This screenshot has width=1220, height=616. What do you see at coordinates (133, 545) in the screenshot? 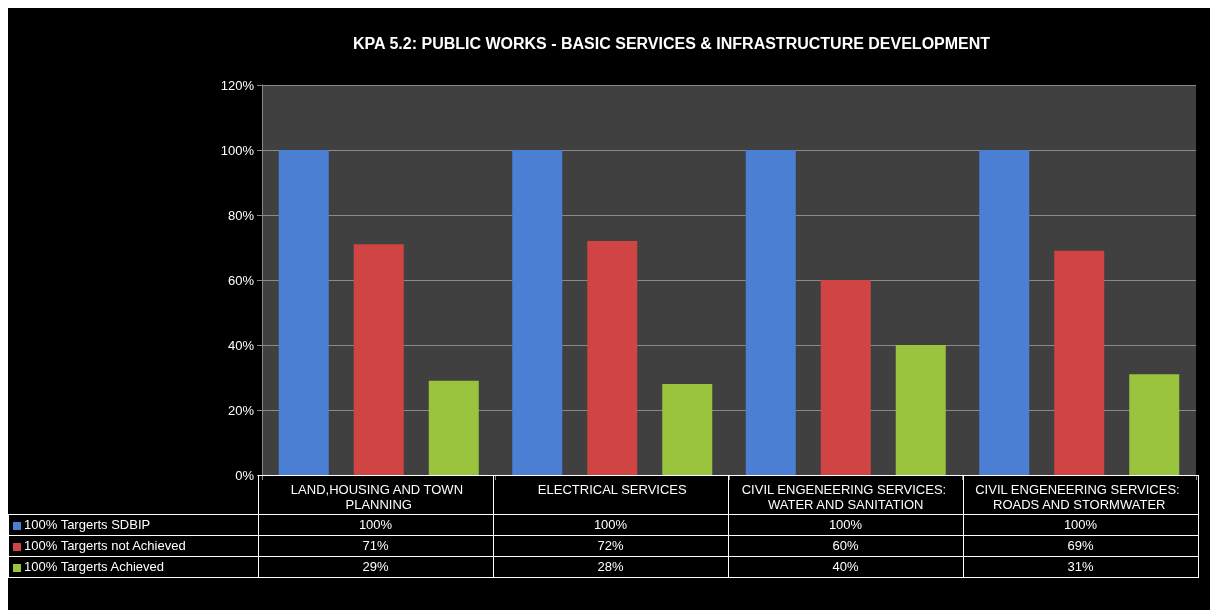
I see `legend-label: 100% Targerts not Achieved` at bounding box center [133, 545].